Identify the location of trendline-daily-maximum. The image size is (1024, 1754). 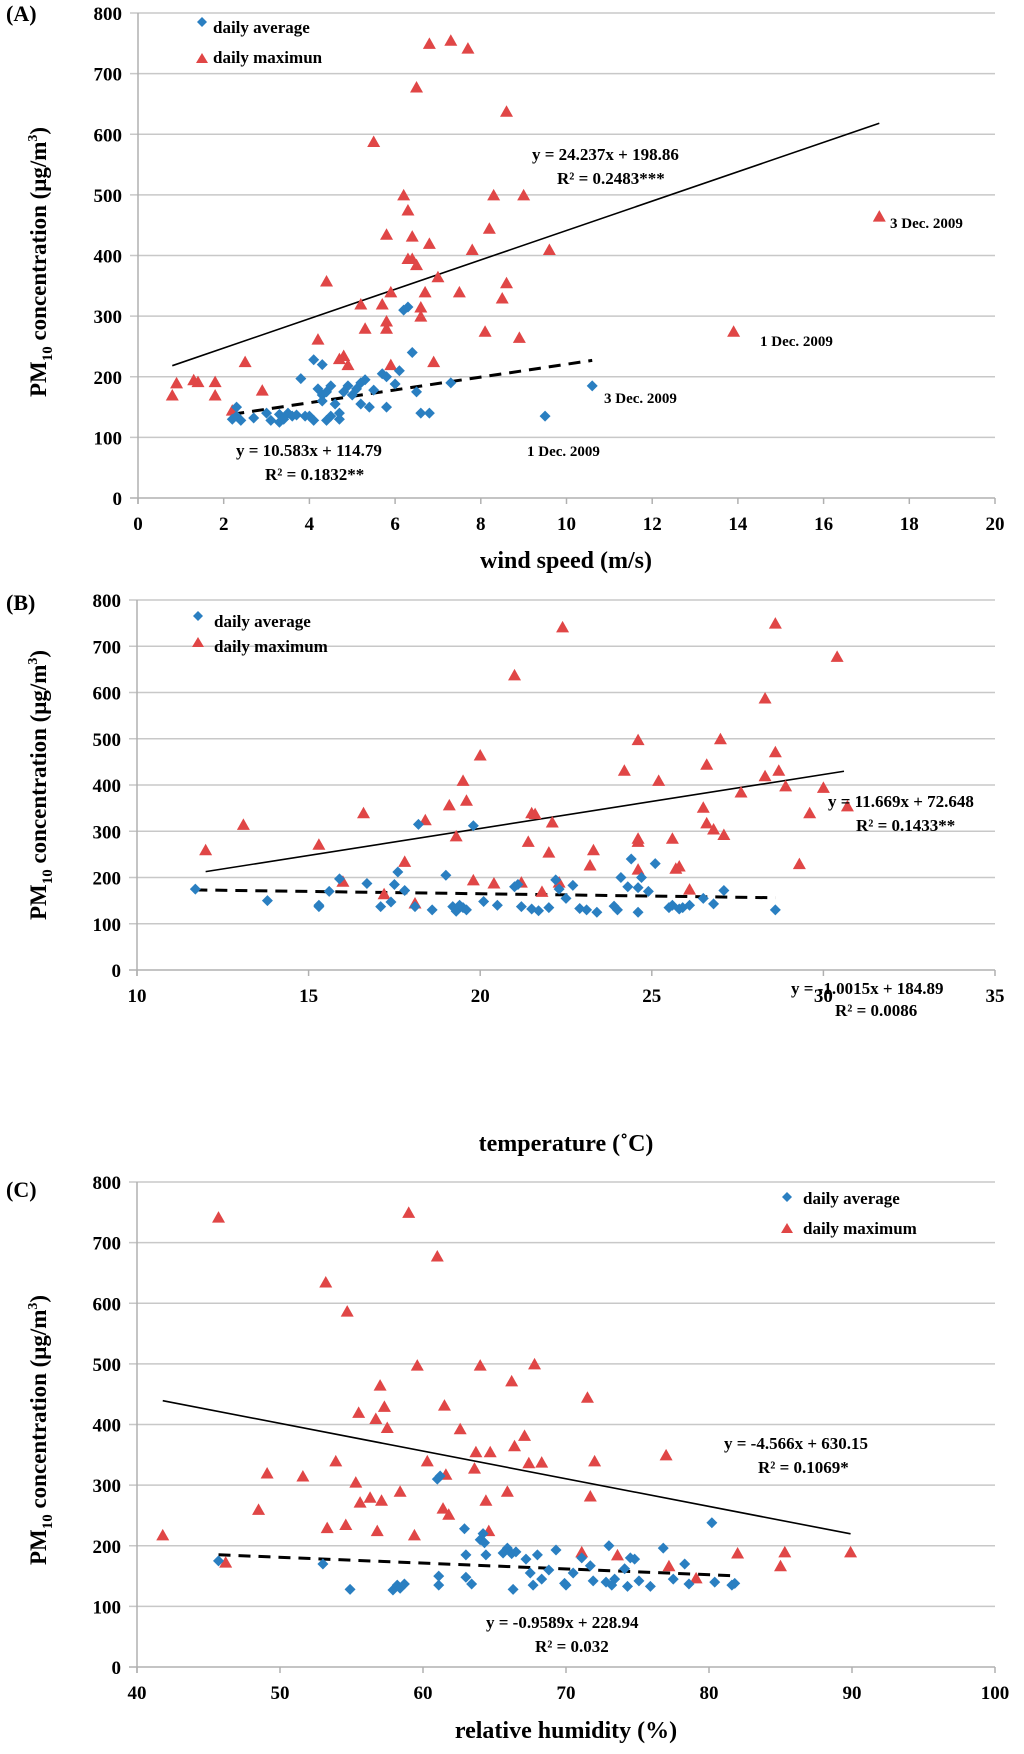
(525, 821).